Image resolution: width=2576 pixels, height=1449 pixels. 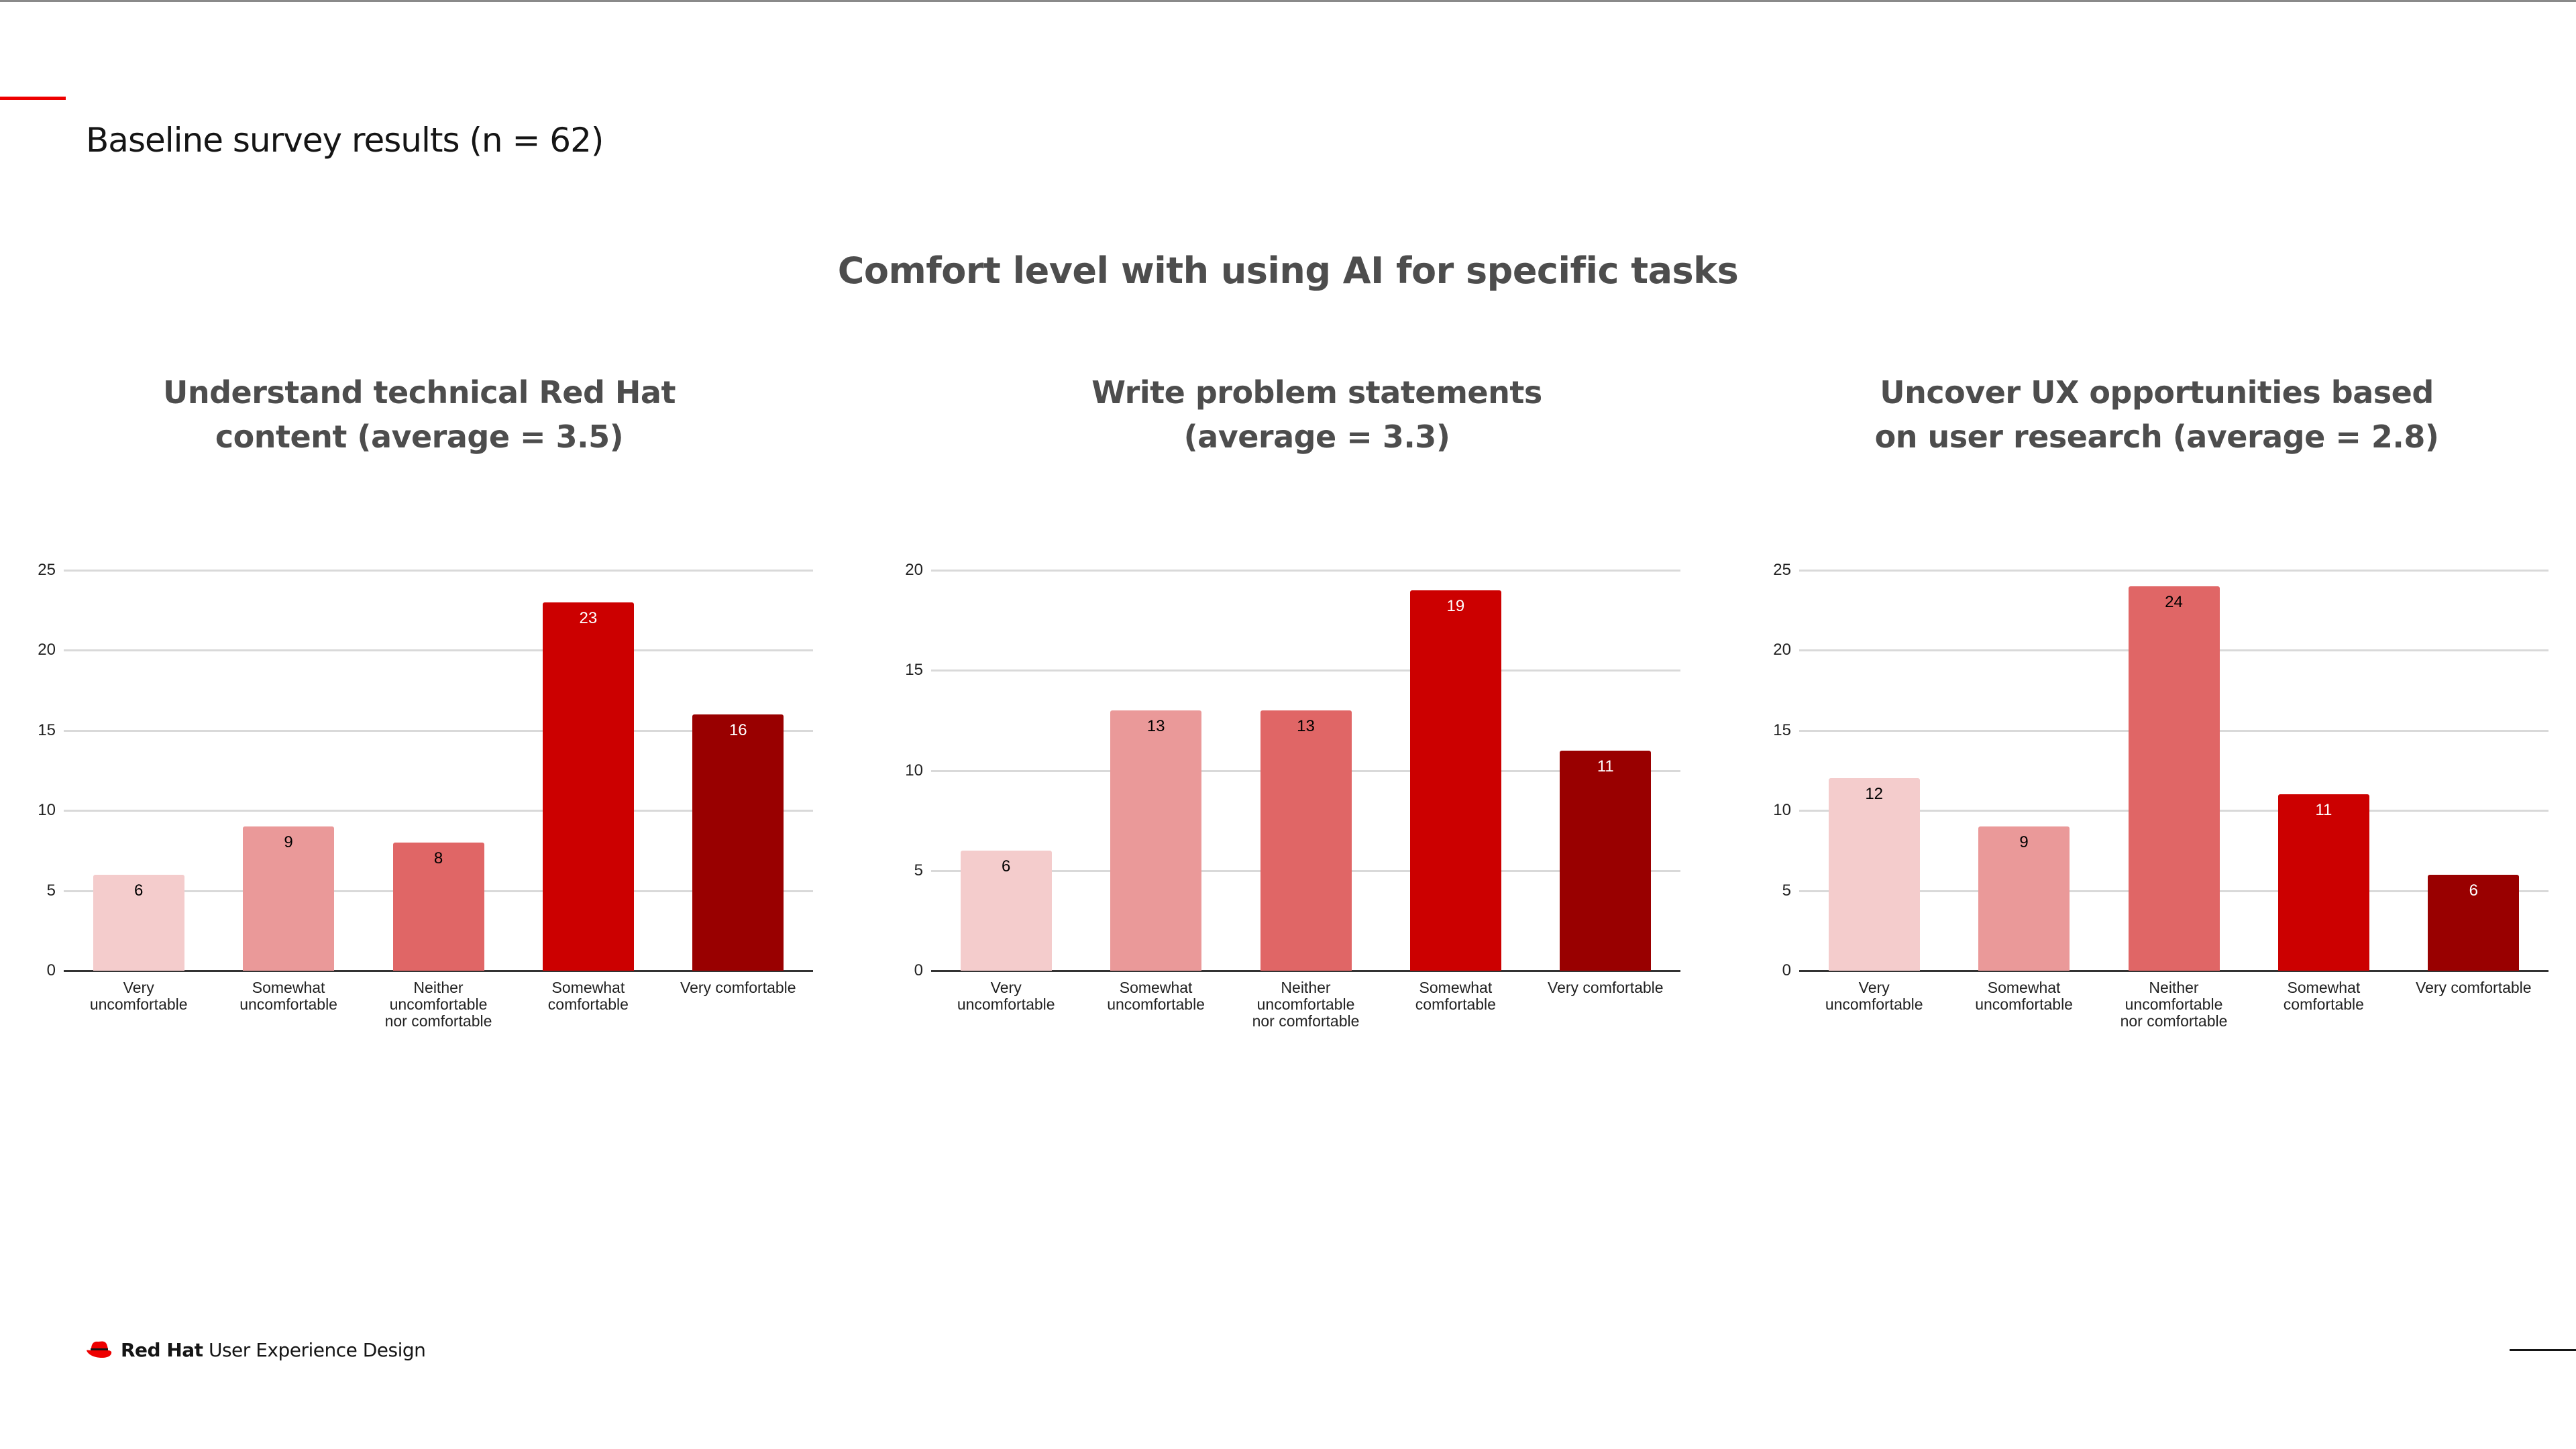 I want to click on bar: 19, so click(x=1455, y=780).